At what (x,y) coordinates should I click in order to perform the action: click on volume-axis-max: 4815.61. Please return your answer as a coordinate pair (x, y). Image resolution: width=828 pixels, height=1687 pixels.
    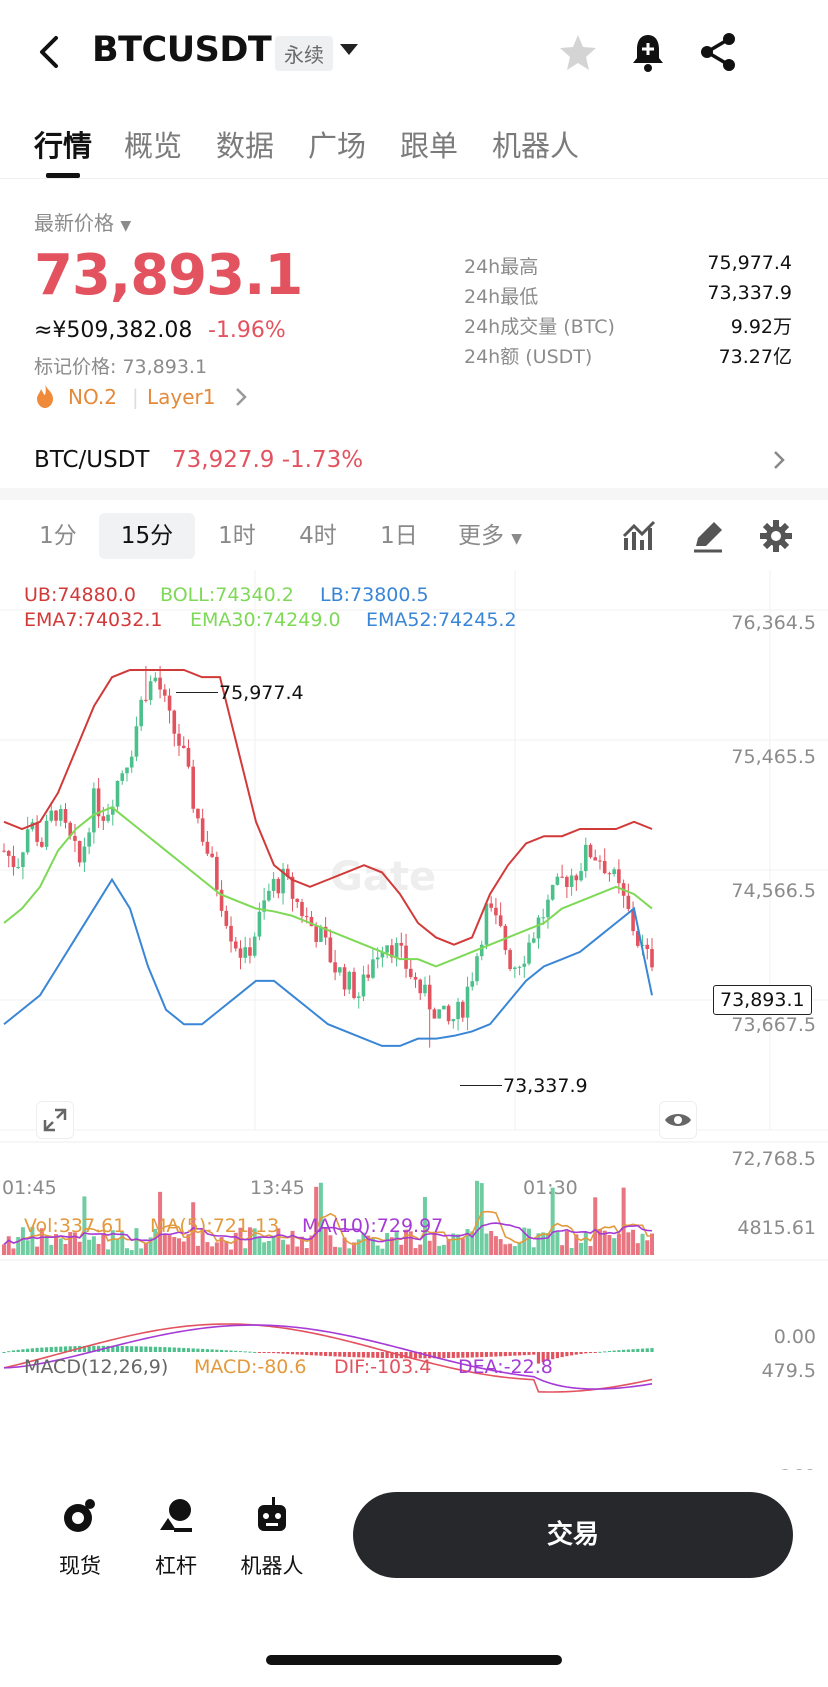
    Looking at the image, I should click on (776, 1228).